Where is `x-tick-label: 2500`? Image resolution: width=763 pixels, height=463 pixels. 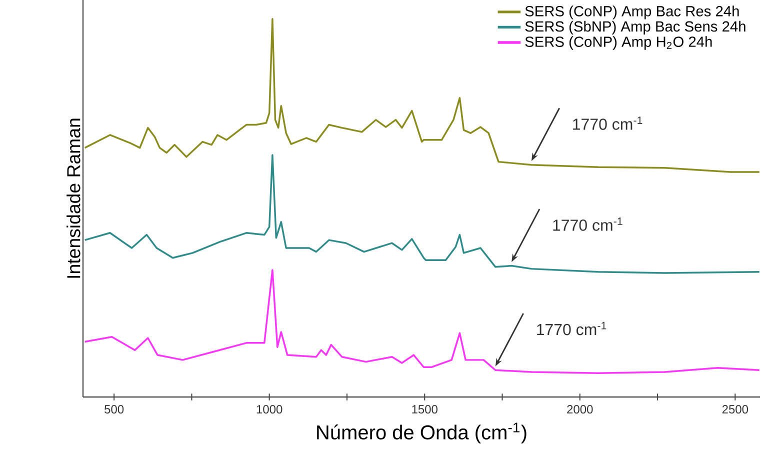
x-tick-label: 2500 is located at coordinates (735, 409).